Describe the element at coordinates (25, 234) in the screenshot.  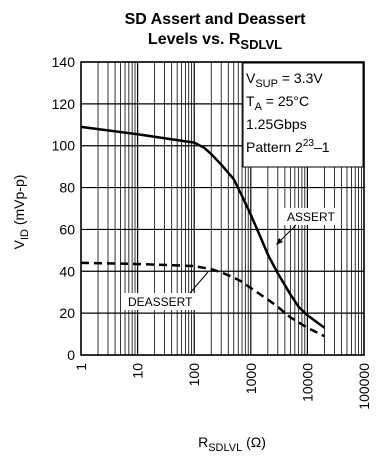
I see `y-axis-label-sub: ID` at that location.